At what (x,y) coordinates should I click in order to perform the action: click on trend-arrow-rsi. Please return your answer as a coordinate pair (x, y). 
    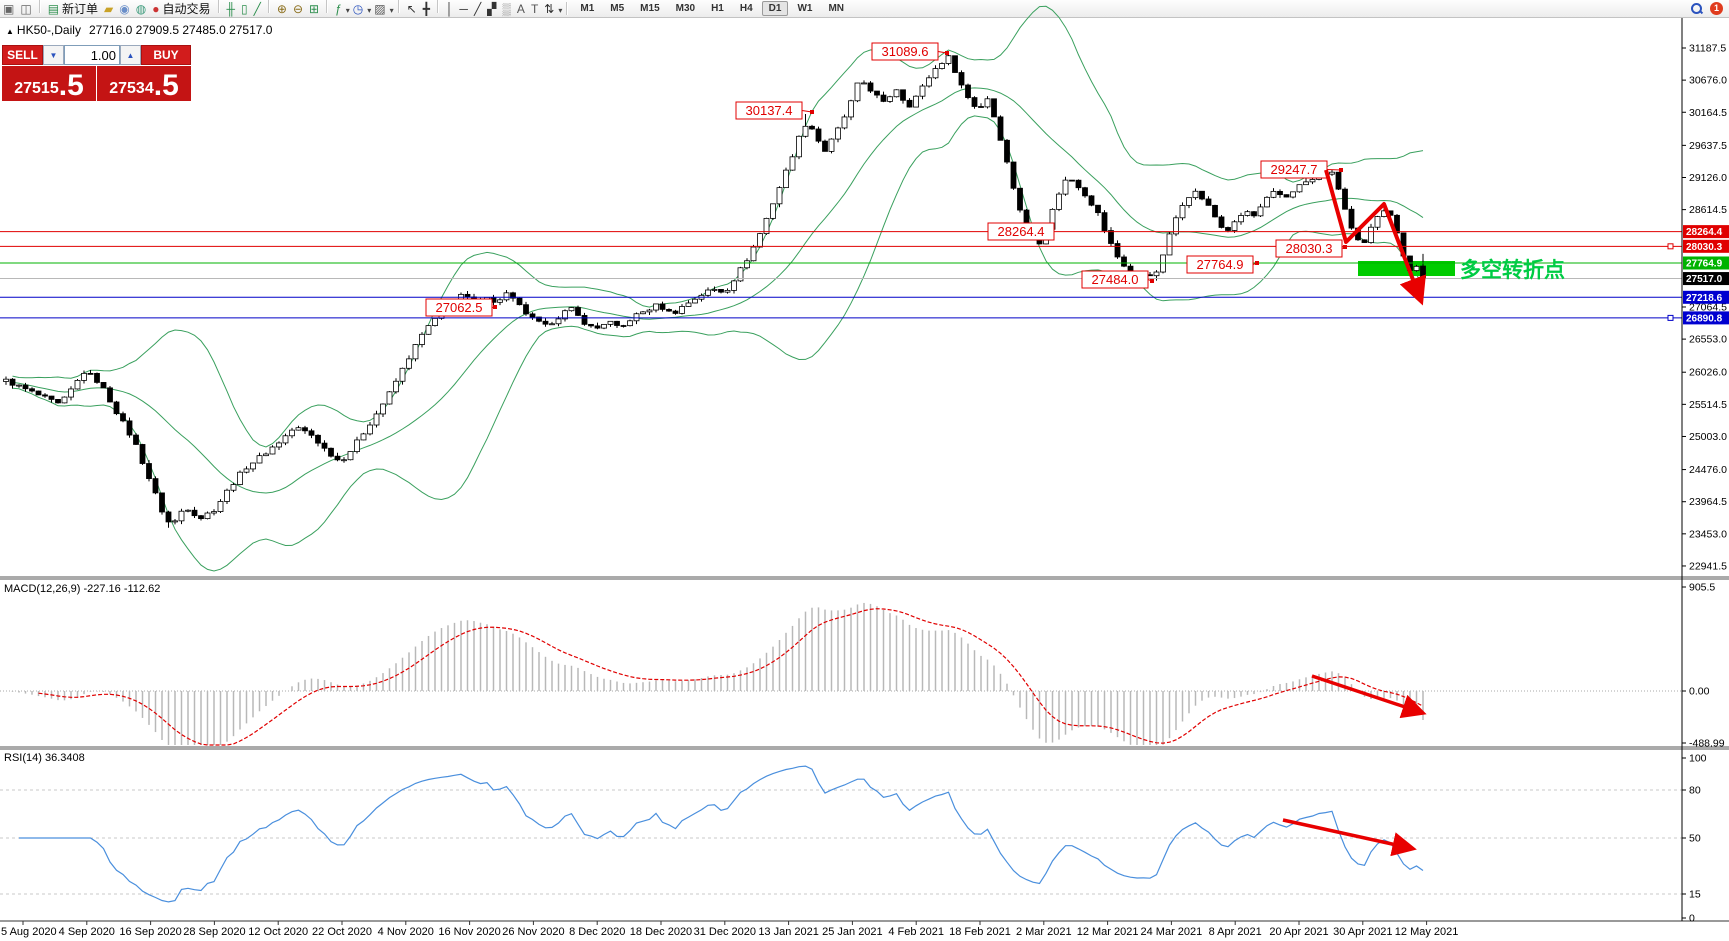
    Looking at the image, I should click on (1349, 837).